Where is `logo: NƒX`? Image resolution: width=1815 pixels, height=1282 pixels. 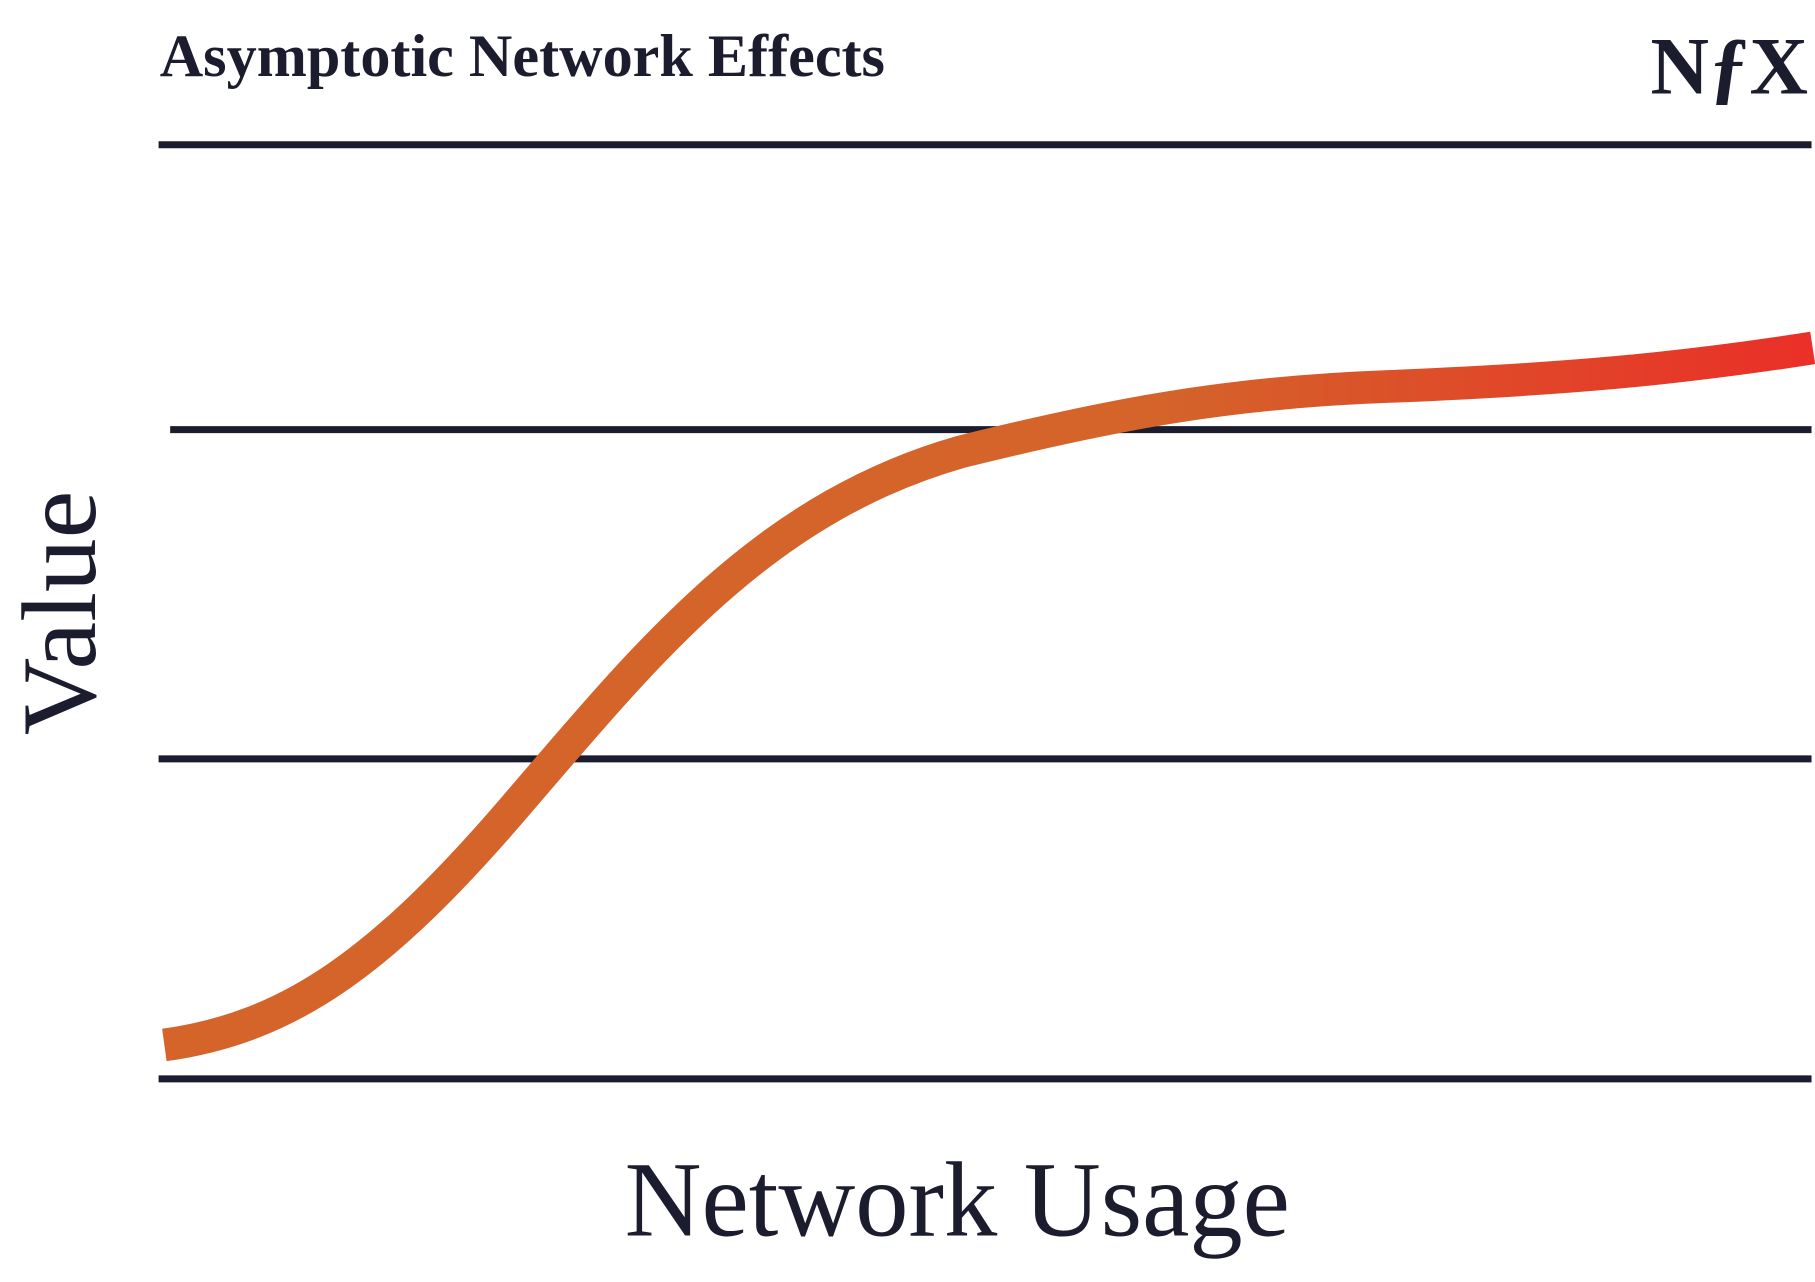 logo: NƒX is located at coordinates (1730, 65).